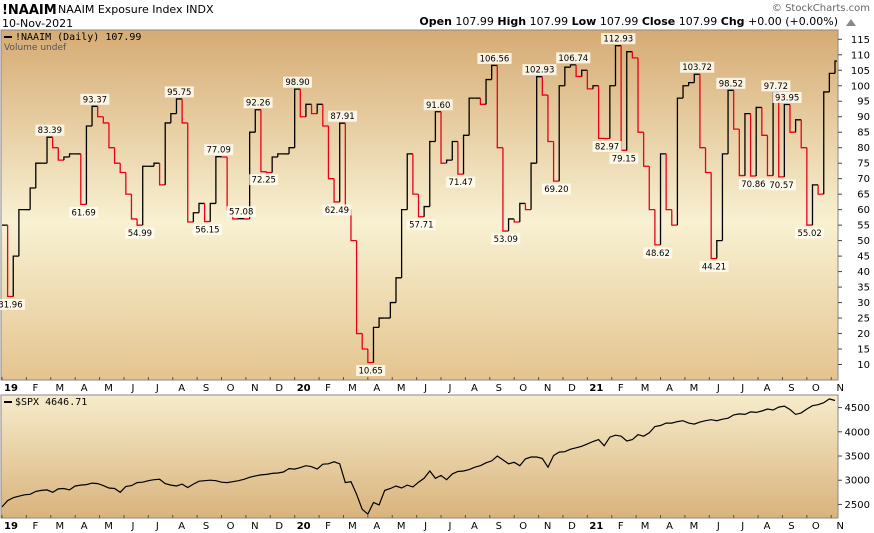 The width and height of the screenshot is (874, 533). Describe the element at coordinates (206, 526) in the screenshot. I see `x-tick-label: S` at that location.